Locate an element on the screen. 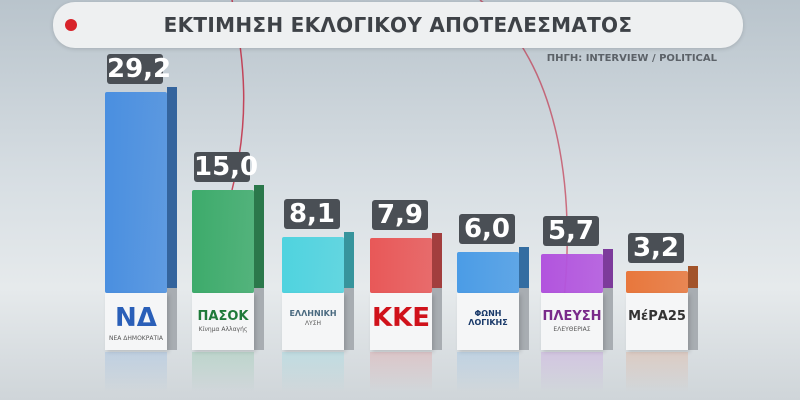  value-label: 15,0 is located at coordinates (226, 166).